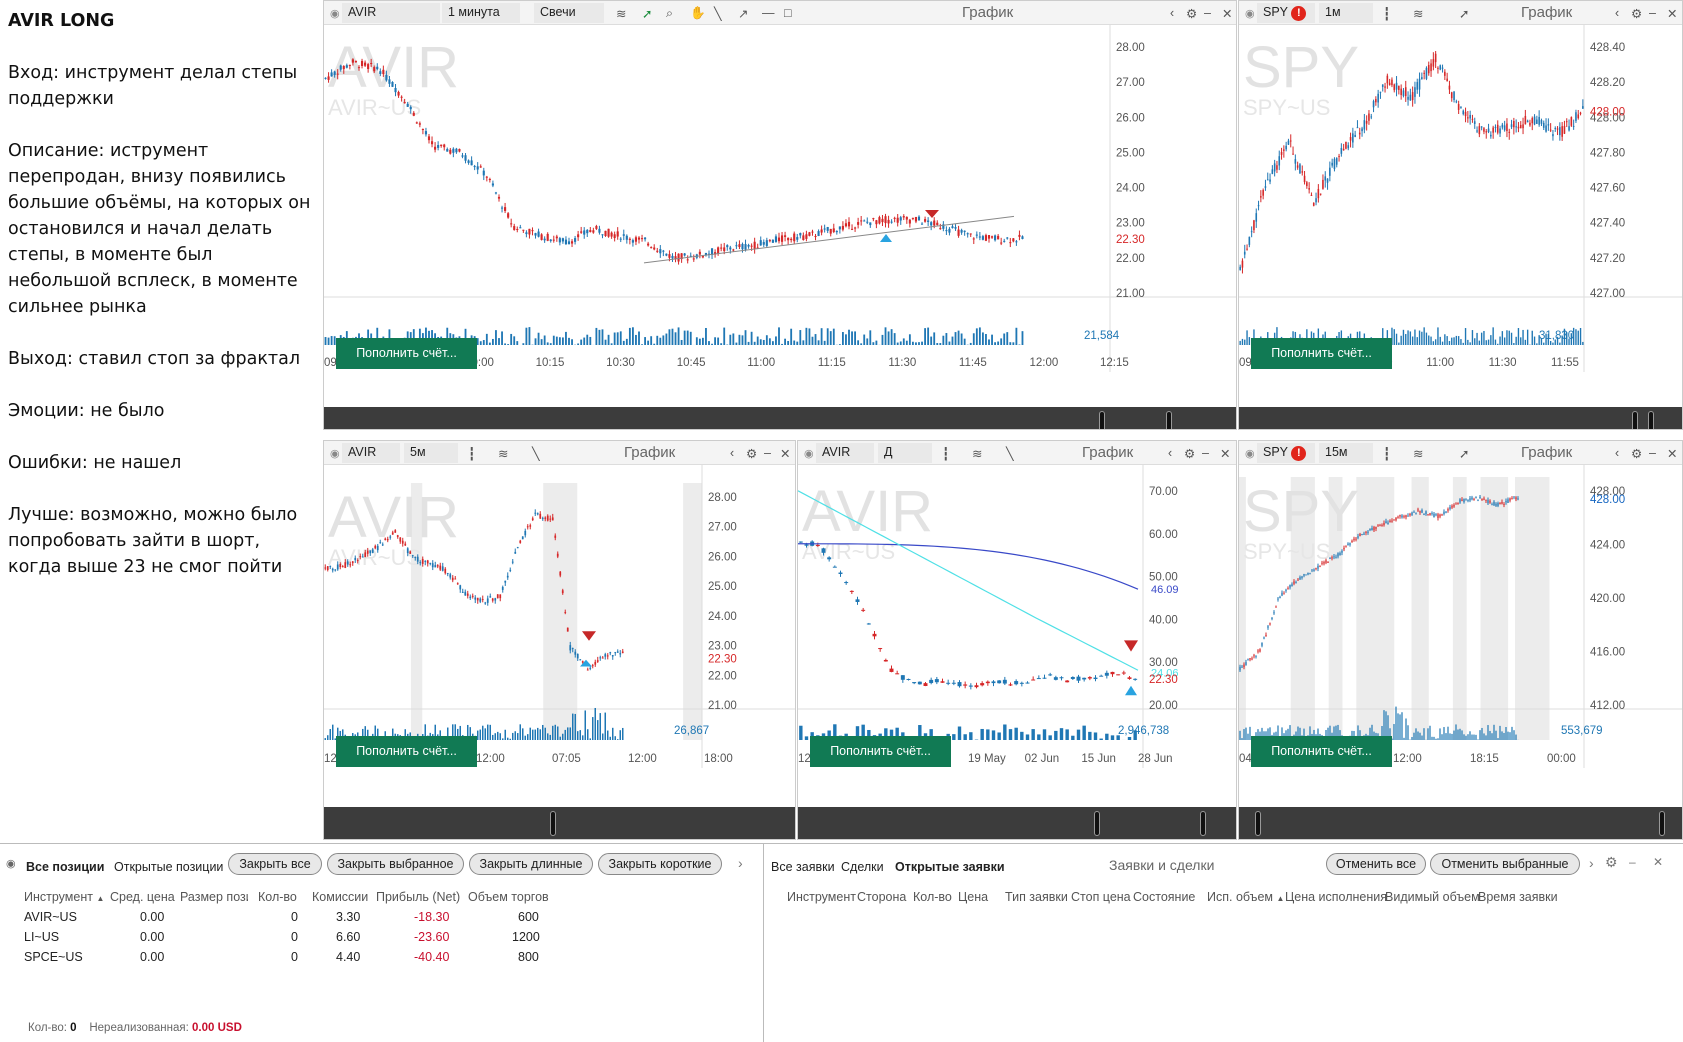 The width and height of the screenshot is (1683, 1042). I want to click on column-filled-volume: Исп. объем ▲, so click(1245, 897).